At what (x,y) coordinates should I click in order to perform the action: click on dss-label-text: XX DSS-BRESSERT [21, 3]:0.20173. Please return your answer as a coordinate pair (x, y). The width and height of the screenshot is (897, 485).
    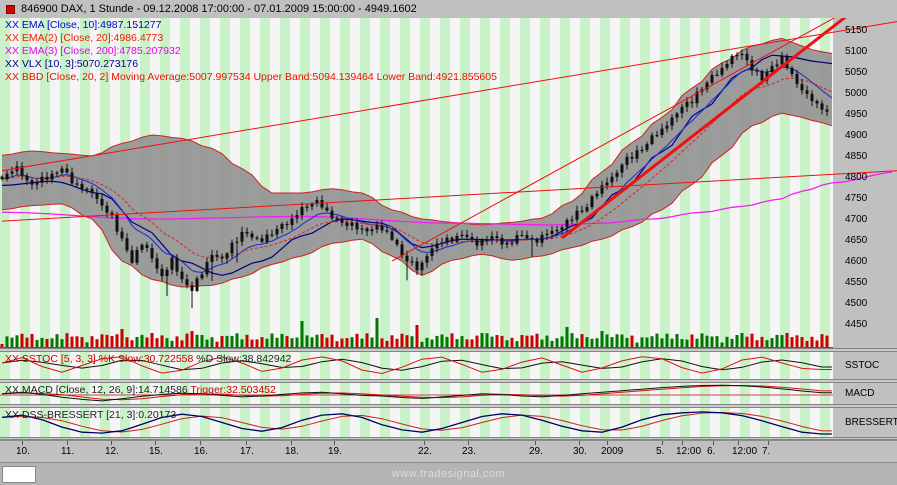
    Looking at the image, I should click on (91, 415).